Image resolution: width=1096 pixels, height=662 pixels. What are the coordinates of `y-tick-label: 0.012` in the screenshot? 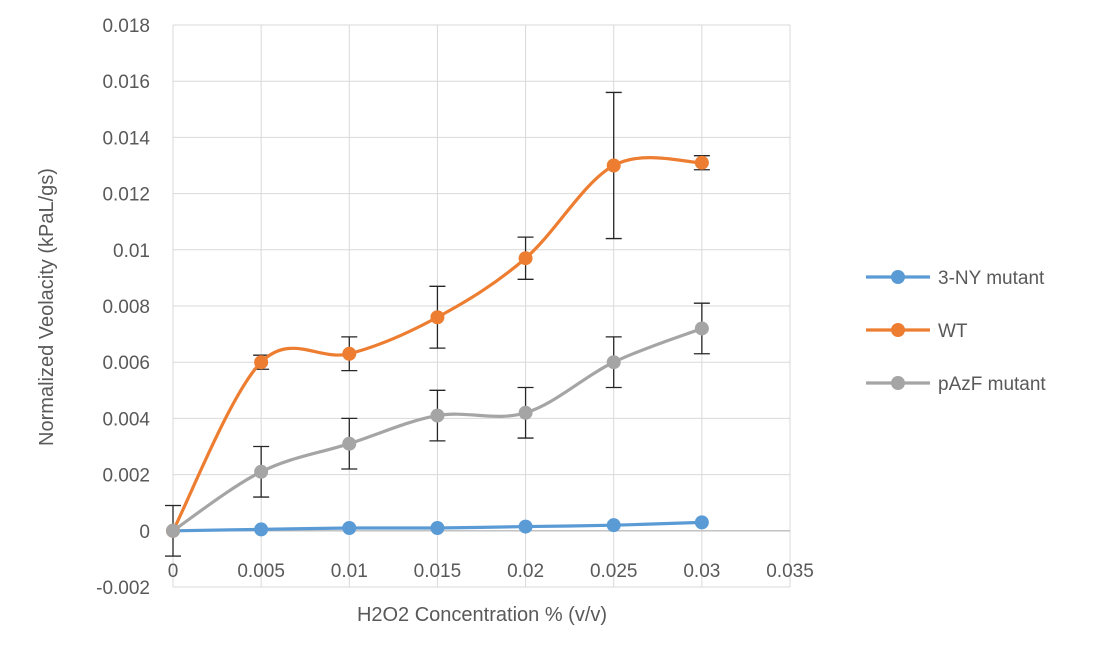 It's located at (126, 195).